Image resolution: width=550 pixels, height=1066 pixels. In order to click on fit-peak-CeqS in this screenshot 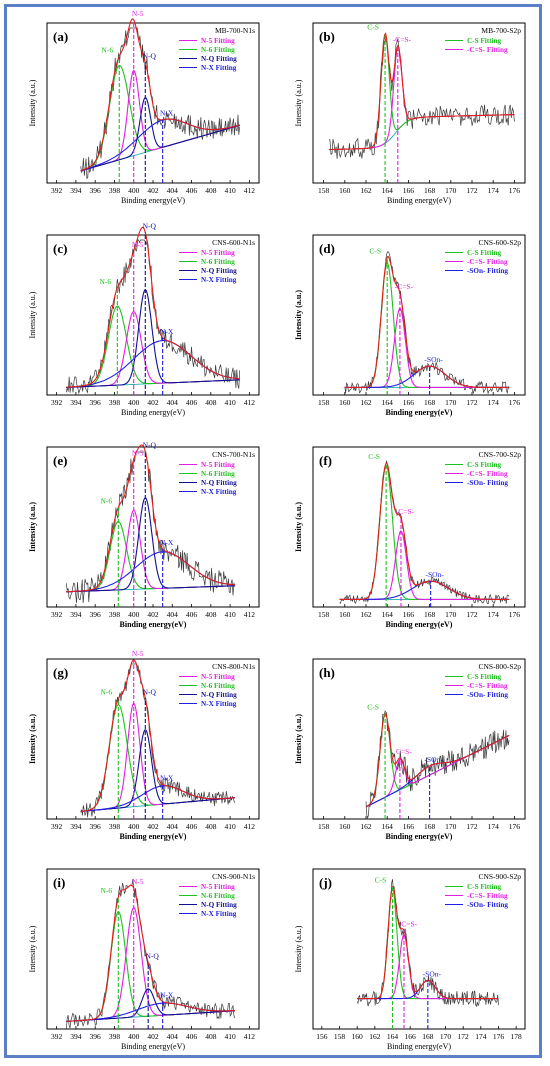, I will do `click(421, 97)`.